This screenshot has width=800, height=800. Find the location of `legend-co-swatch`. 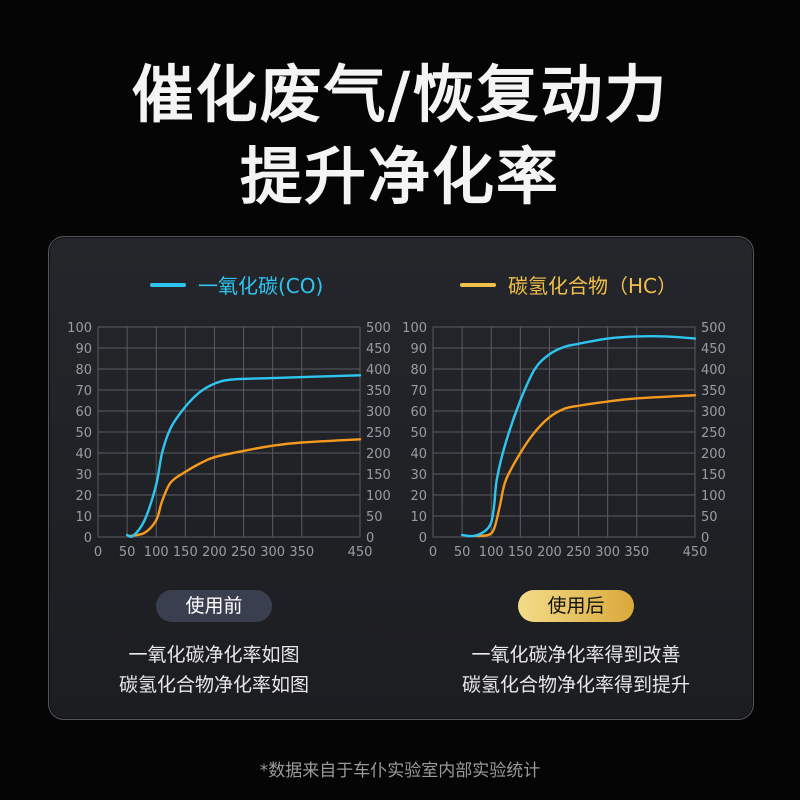

legend-co-swatch is located at coordinates (168, 284).